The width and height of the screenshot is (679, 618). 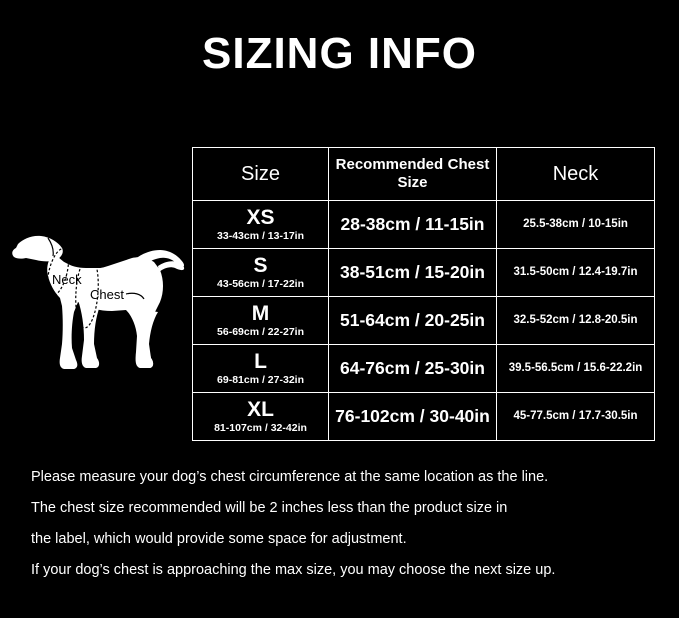 I want to click on table-header-row: Size Recommended Chest Size Neck, so click(x=423, y=174).